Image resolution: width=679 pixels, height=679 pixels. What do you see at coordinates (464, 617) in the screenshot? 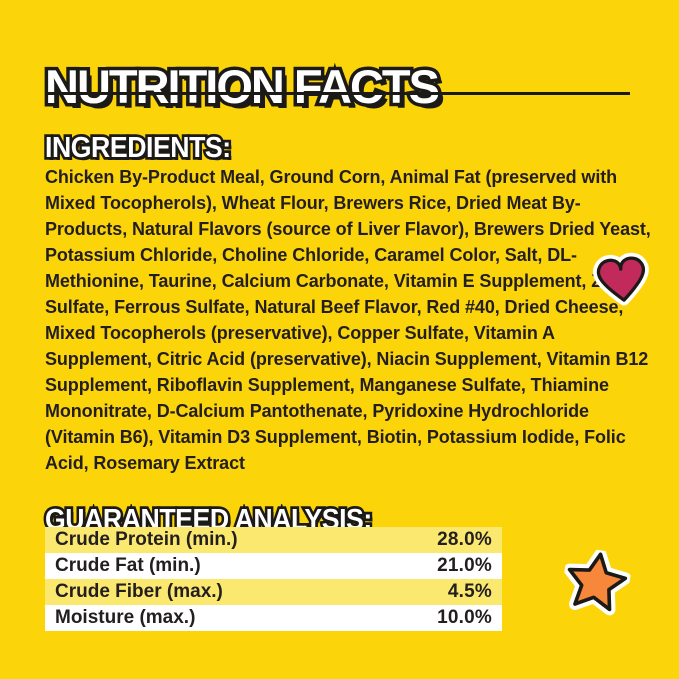
I see `row-value: 10.0%` at bounding box center [464, 617].